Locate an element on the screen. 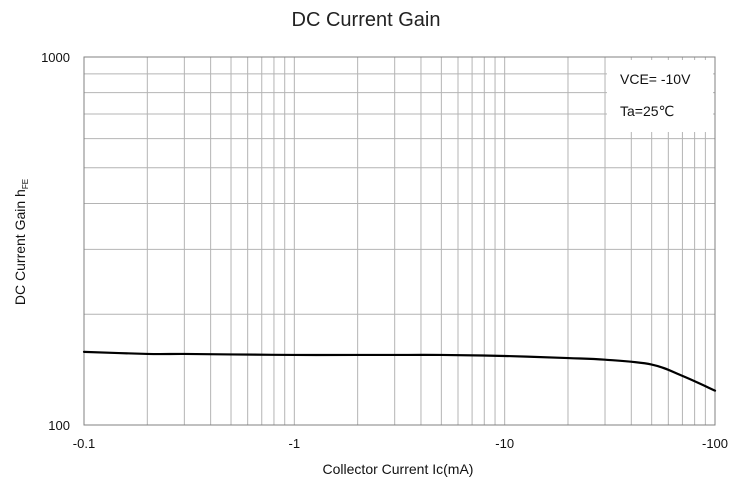  series-line-hfe is located at coordinates (399, 371).